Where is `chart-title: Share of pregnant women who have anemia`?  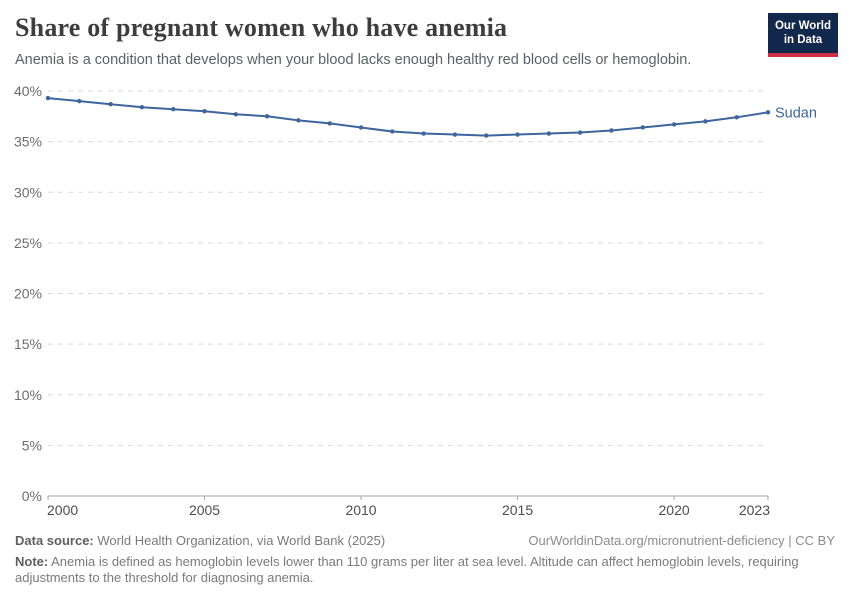 chart-title: Share of pregnant women who have anemia is located at coordinates (261, 27).